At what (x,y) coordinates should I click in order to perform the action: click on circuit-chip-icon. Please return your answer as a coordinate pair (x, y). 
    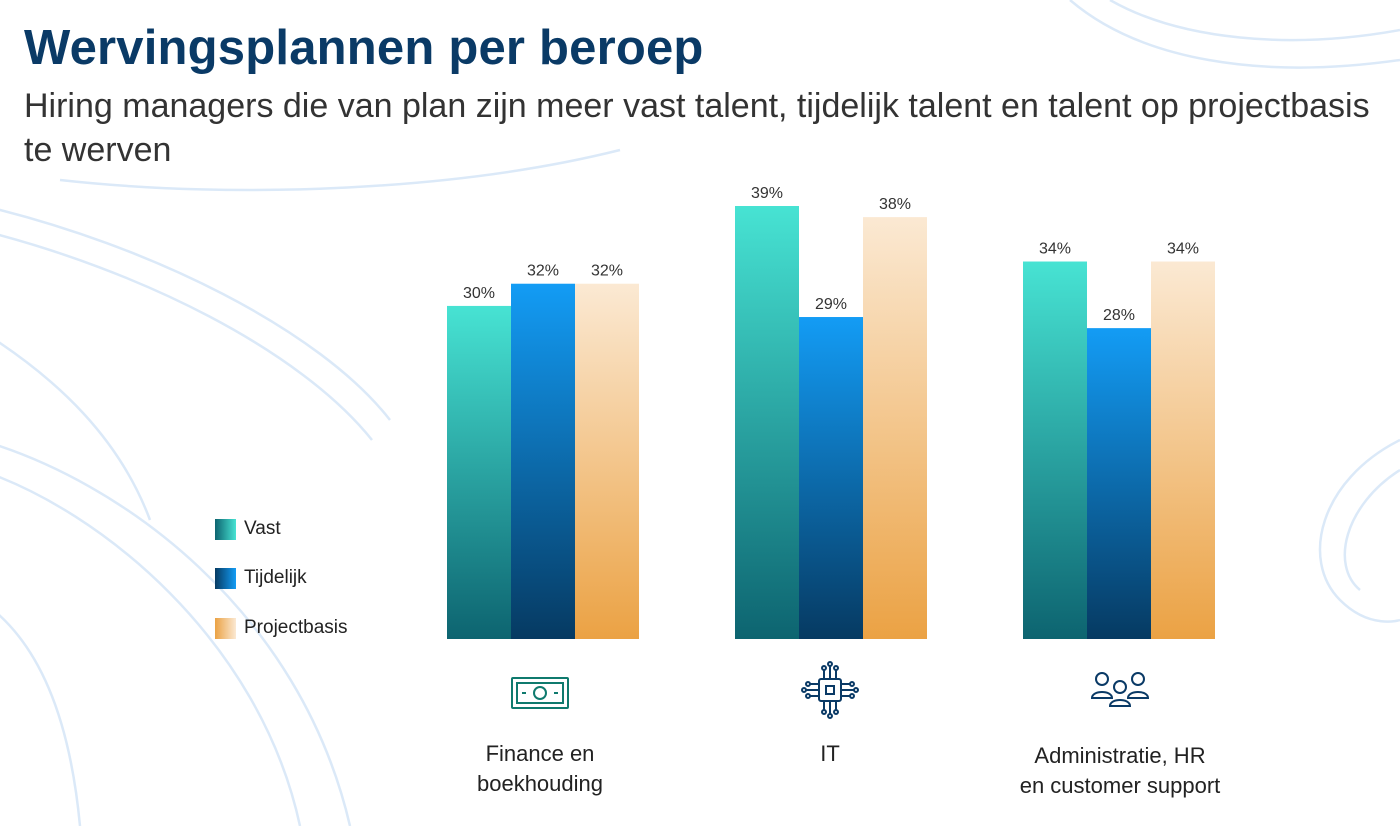
    Looking at the image, I should click on (830, 692).